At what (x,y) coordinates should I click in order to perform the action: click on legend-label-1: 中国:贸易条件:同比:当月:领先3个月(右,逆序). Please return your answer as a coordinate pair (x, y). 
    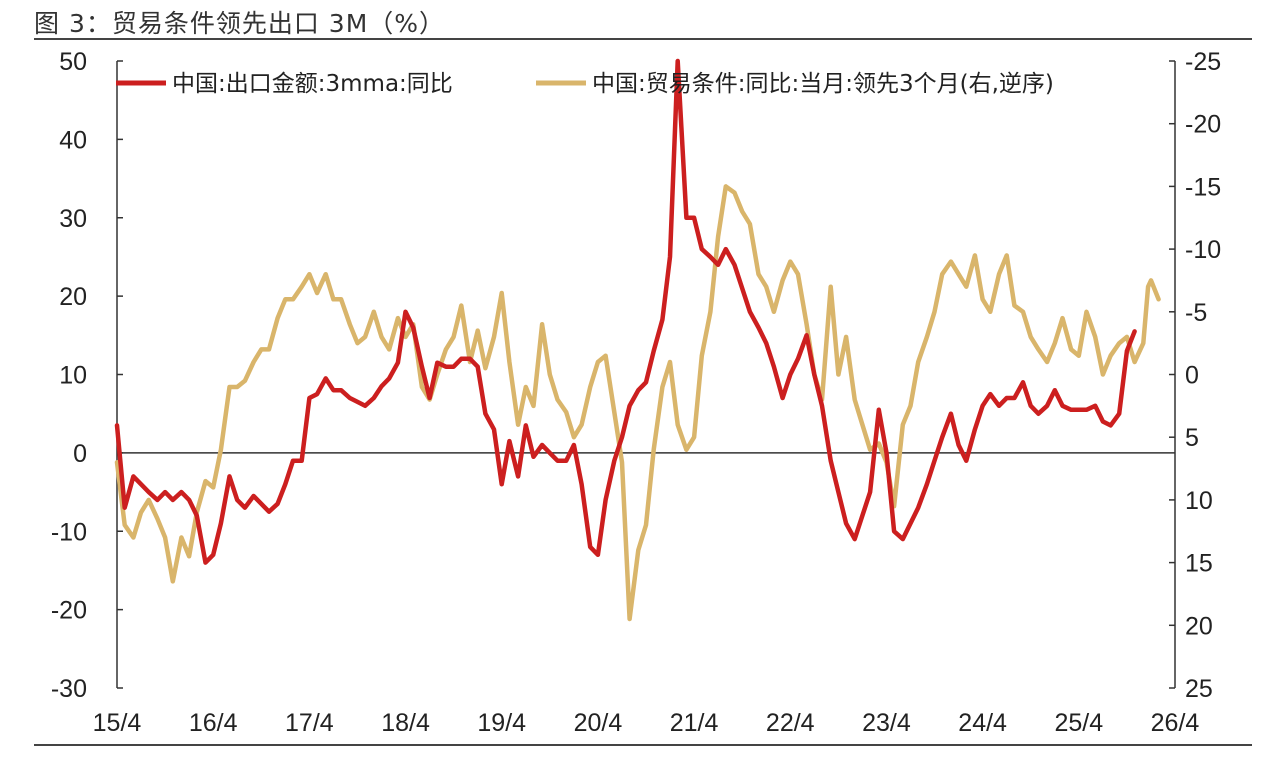
    Looking at the image, I should click on (823, 84).